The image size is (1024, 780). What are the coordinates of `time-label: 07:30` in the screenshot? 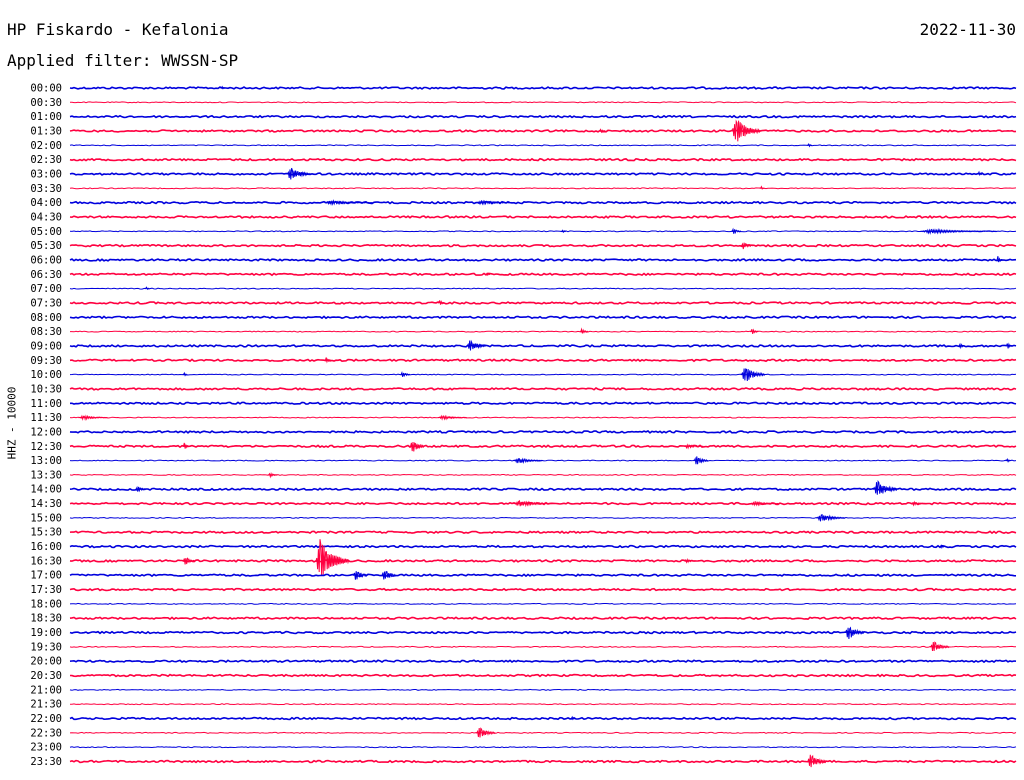 It's located at (46, 303).